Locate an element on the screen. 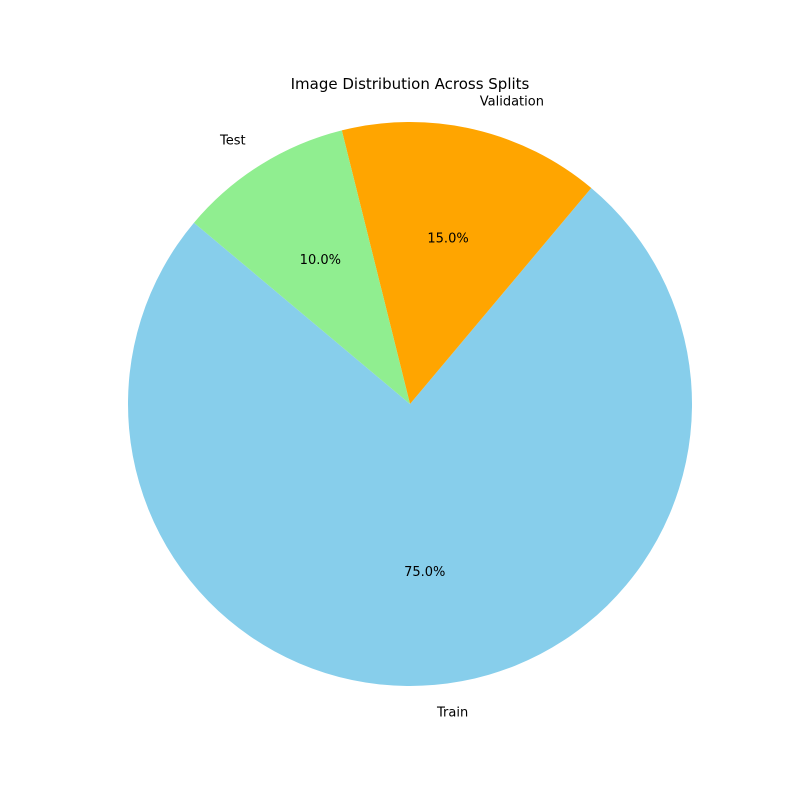 The image size is (800, 800). slice-percent-validation: 15.0% is located at coordinates (447, 239).